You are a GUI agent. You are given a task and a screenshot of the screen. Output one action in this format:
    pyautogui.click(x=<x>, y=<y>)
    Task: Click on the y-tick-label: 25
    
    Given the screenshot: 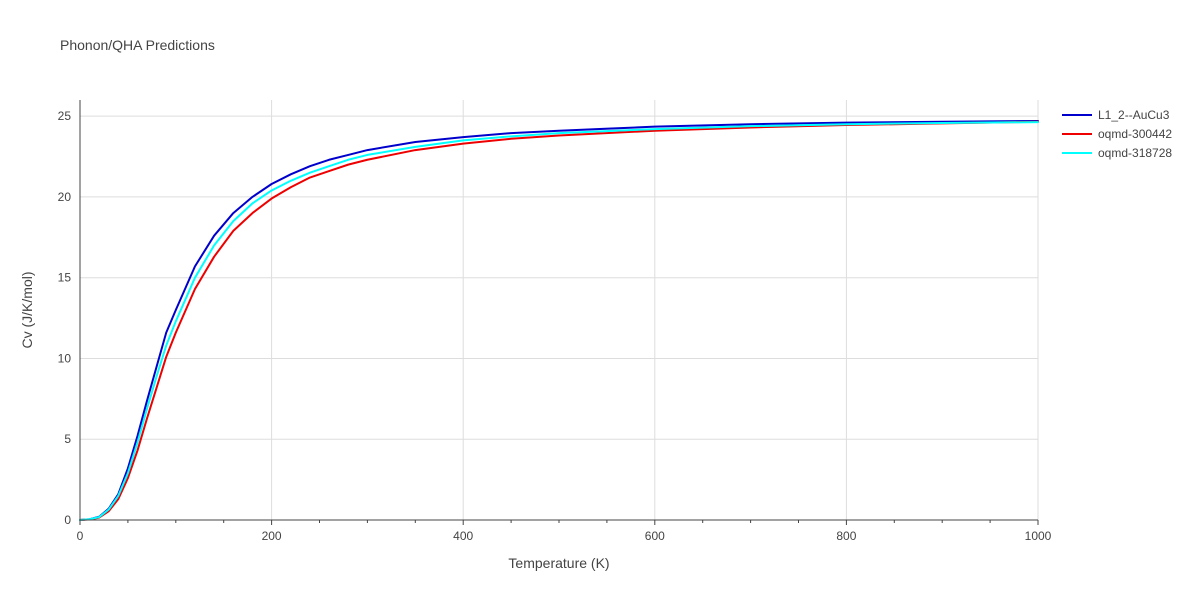 What is the action you would take?
    pyautogui.click(x=65, y=116)
    